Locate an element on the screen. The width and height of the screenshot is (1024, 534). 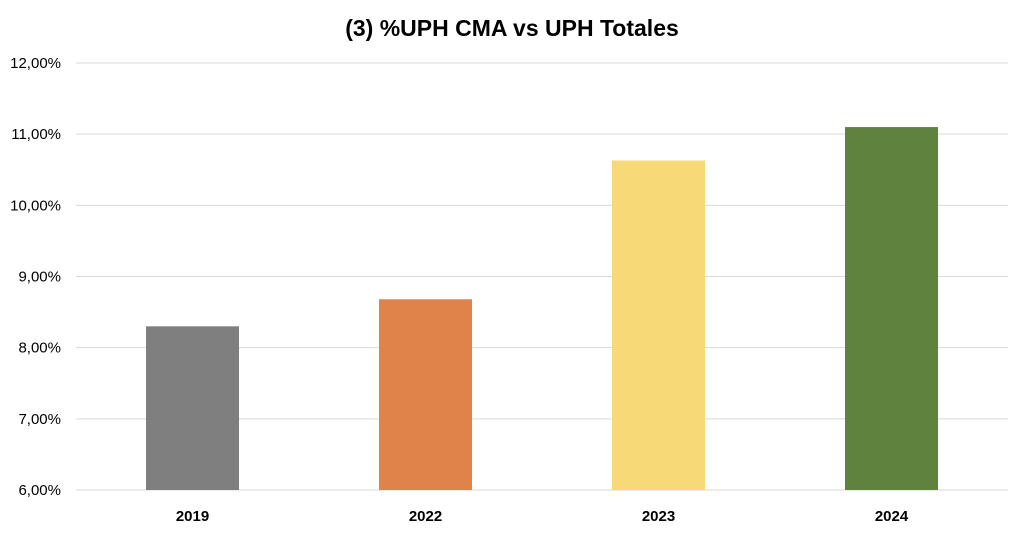
x-tick-label: 2019 is located at coordinates (192, 516).